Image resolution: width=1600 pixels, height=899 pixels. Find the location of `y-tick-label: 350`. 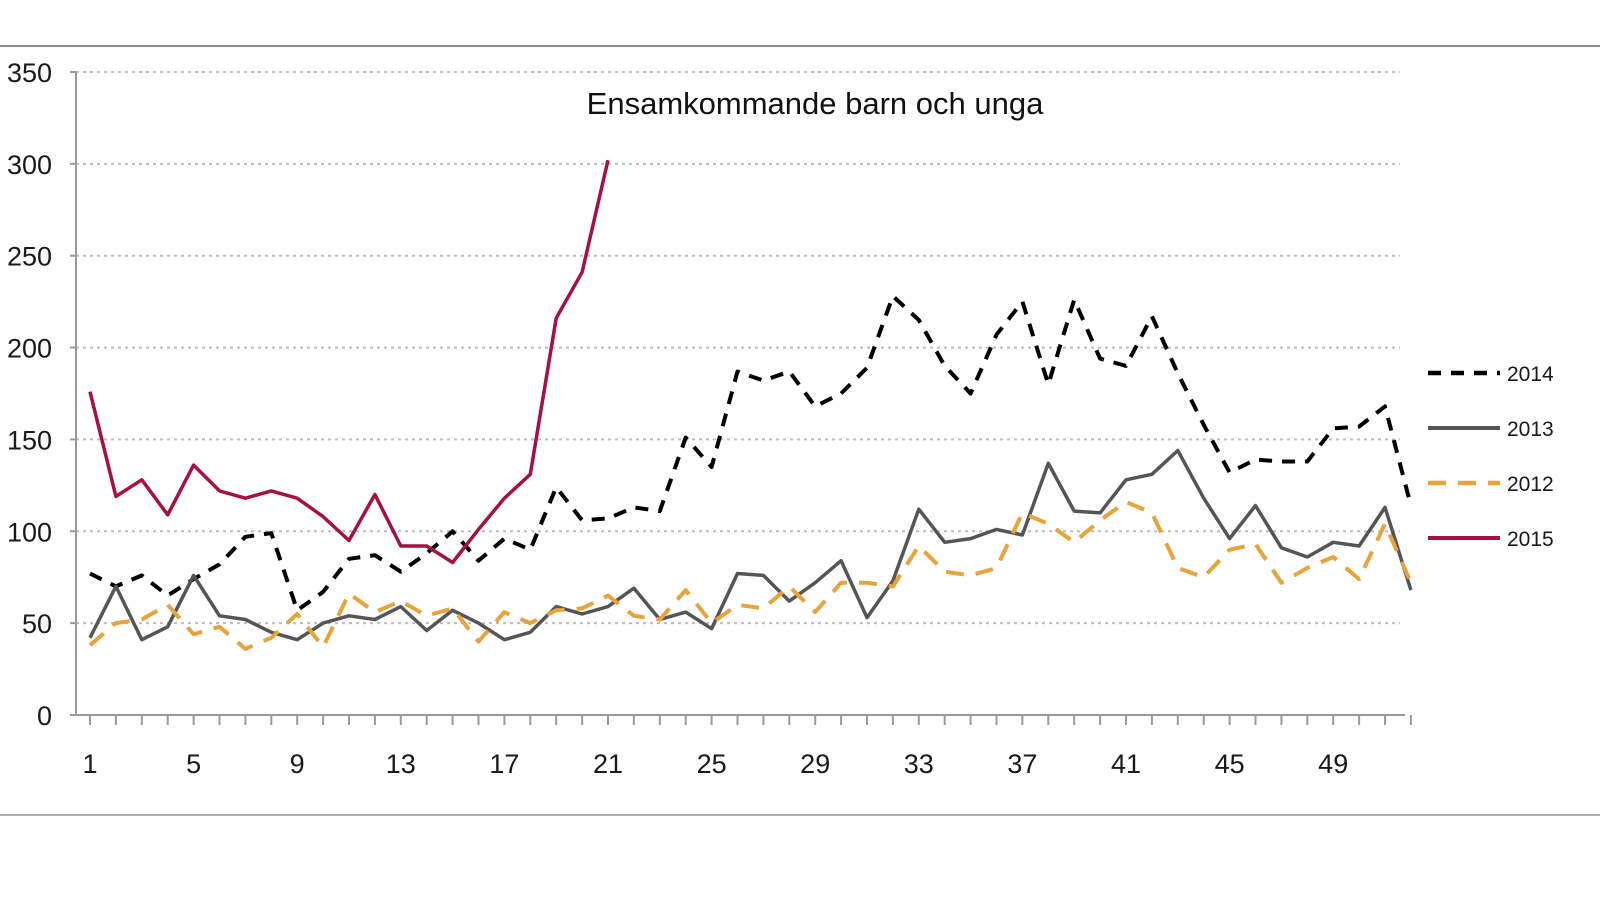

y-tick-label: 350 is located at coordinates (29, 73).